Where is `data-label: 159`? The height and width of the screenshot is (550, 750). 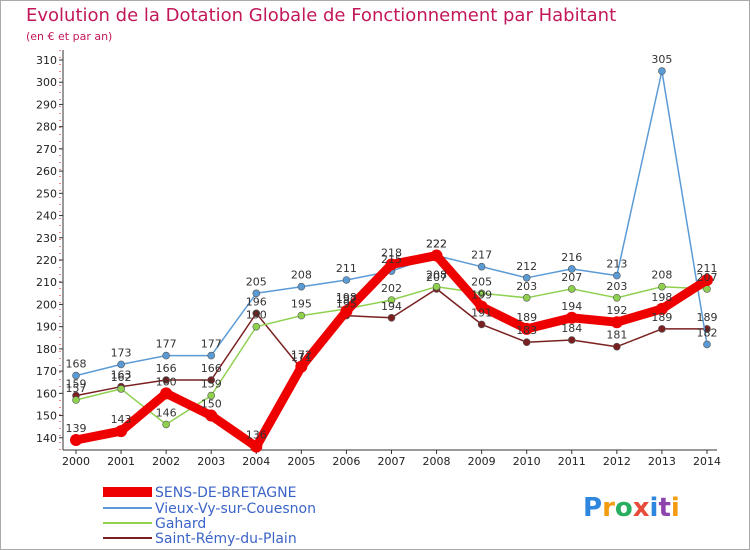 data-label: 159 is located at coordinates (211, 384).